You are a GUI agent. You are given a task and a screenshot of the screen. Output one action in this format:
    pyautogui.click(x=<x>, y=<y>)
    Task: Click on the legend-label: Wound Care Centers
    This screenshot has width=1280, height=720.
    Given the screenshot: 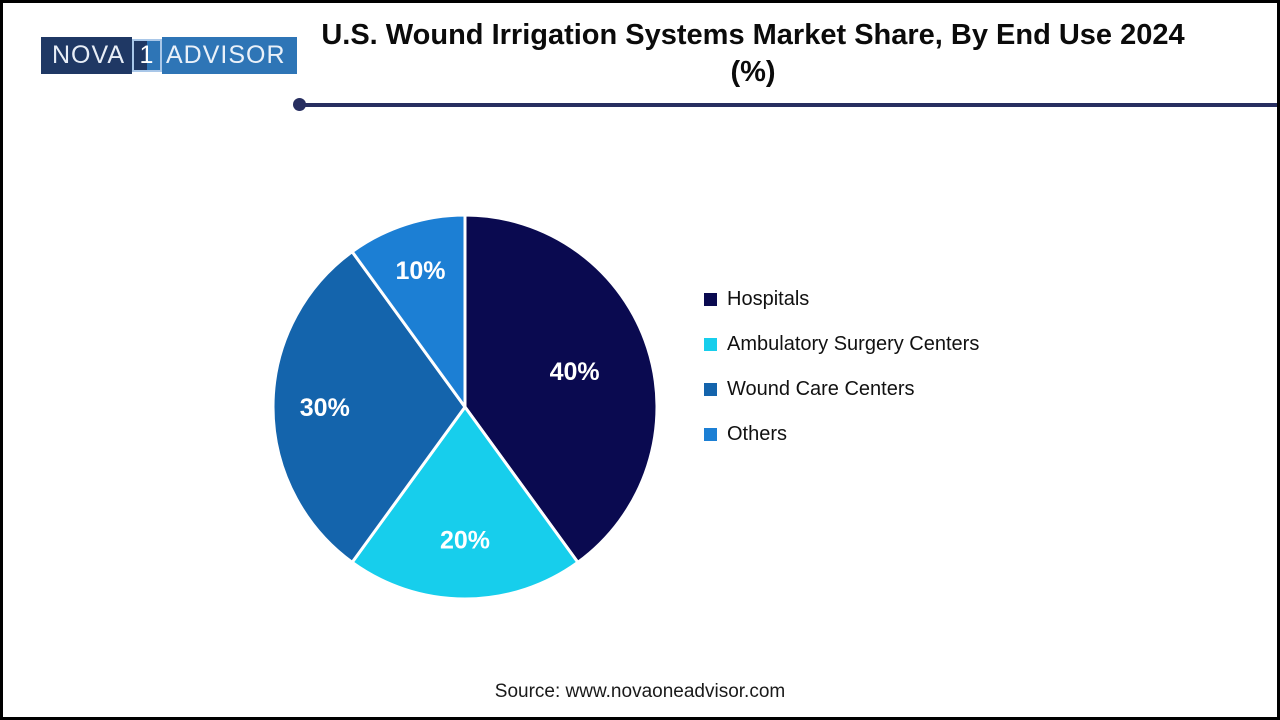 What is the action you would take?
    pyautogui.click(x=821, y=388)
    